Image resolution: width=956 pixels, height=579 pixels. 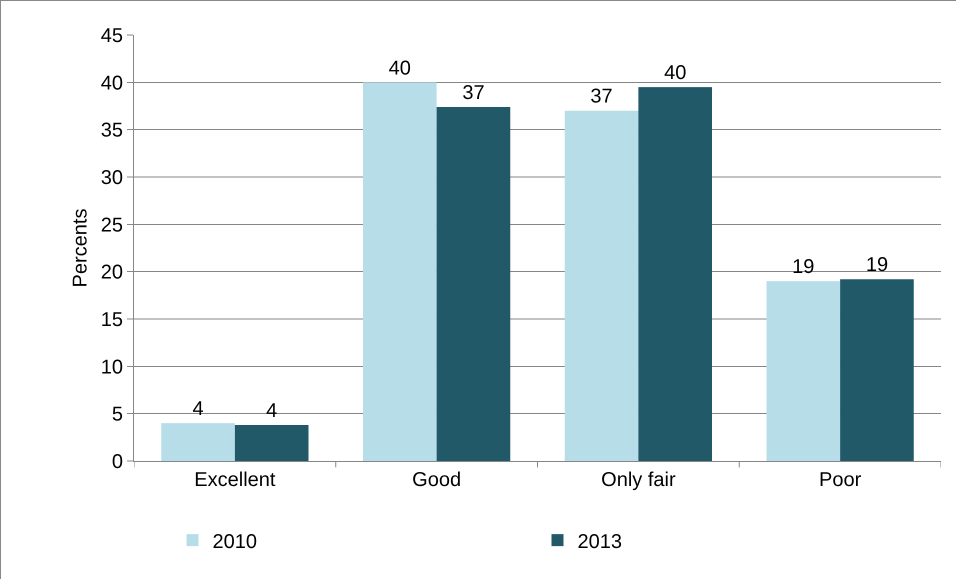 What do you see at coordinates (111, 367) in the screenshot?
I see `y-tick-label: 10` at bounding box center [111, 367].